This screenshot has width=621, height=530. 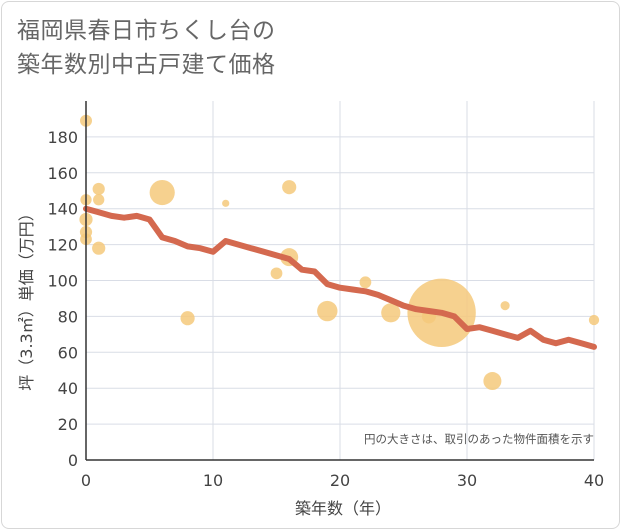 I want to click on y-tick-label-180: 180, so click(x=62, y=137).